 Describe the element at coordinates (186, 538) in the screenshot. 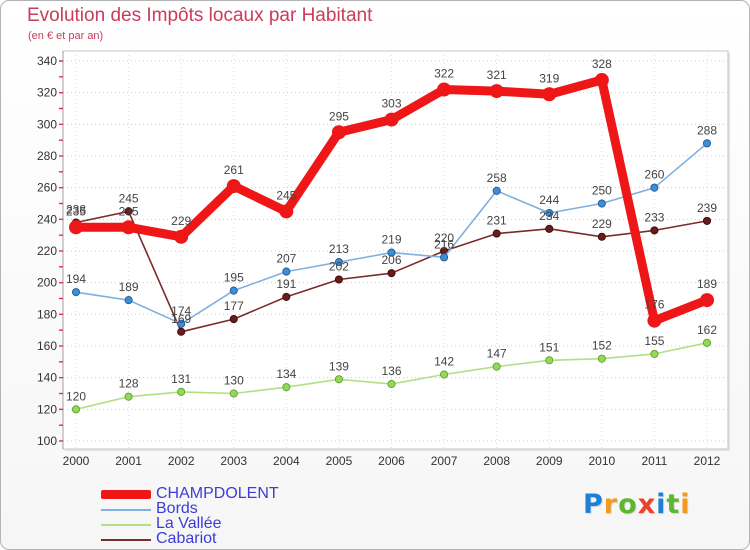

I see `legend-label: Cabariot` at that location.